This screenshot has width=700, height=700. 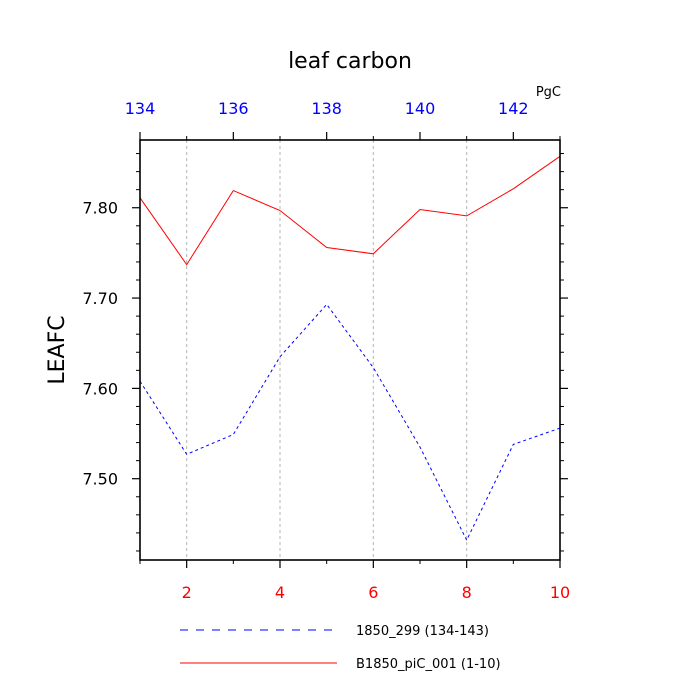 What do you see at coordinates (233, 108) in the screenshot?
I see `x-top-tick-label: 136` at bounding box center [233, 108].